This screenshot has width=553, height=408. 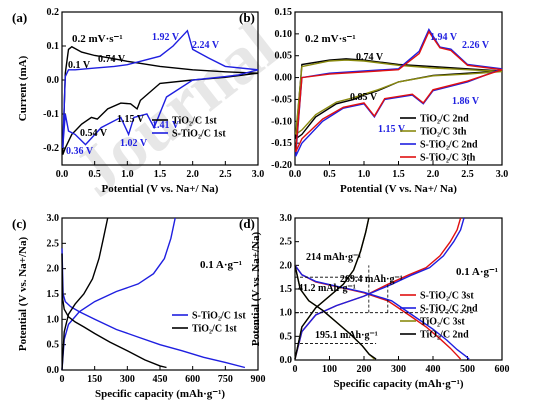 What do you see at coordinates (281, 99) in the screenshot?
I see `y-tick-label: -0.05` at bounding box center [281, 99].